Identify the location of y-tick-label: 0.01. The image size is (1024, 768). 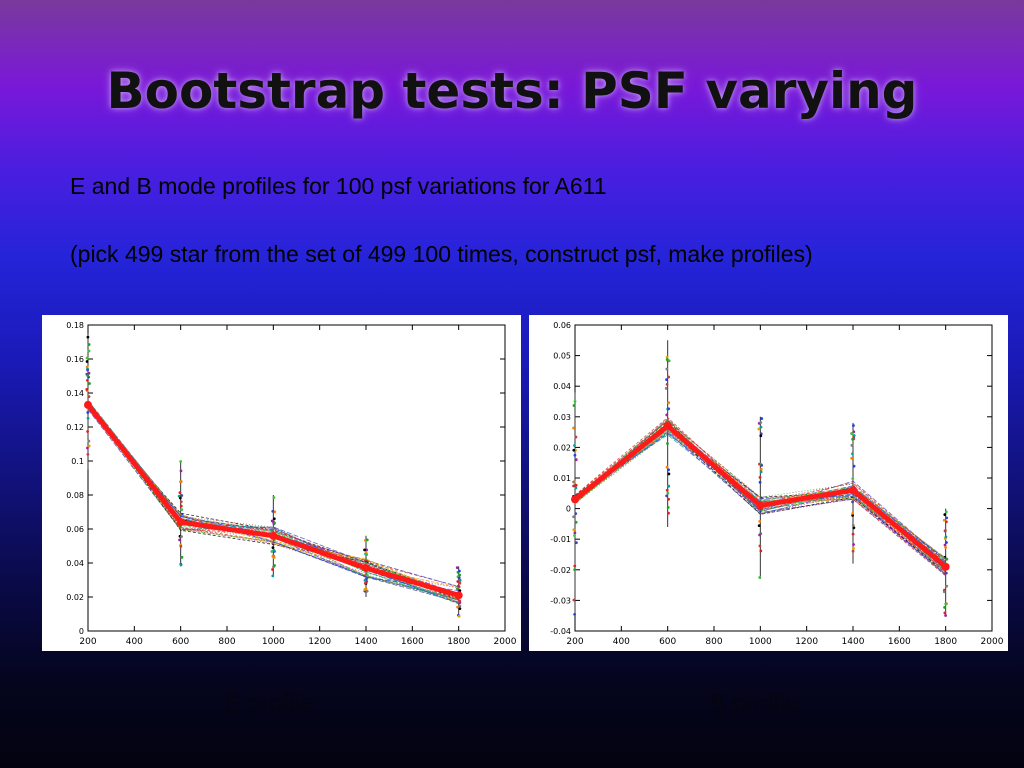
(562, 478).